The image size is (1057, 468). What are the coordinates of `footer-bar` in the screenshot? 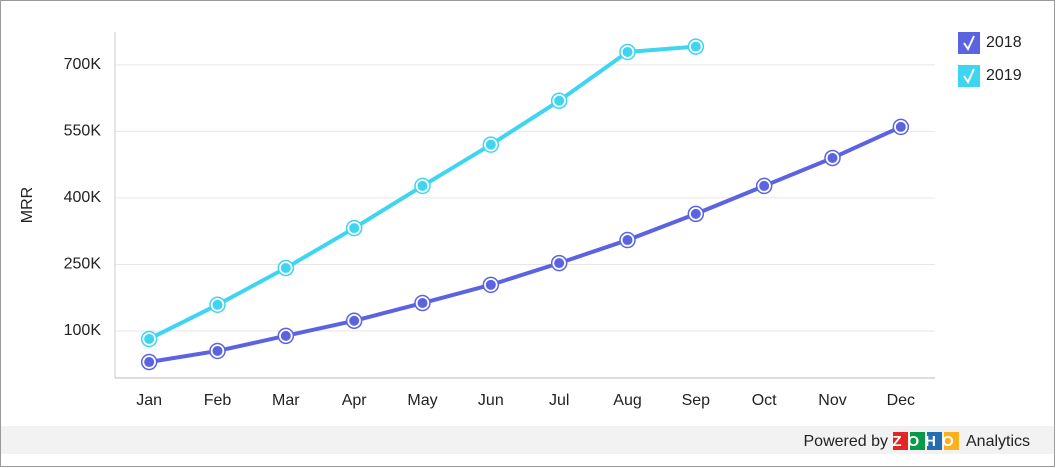 It's located at (527, 440).